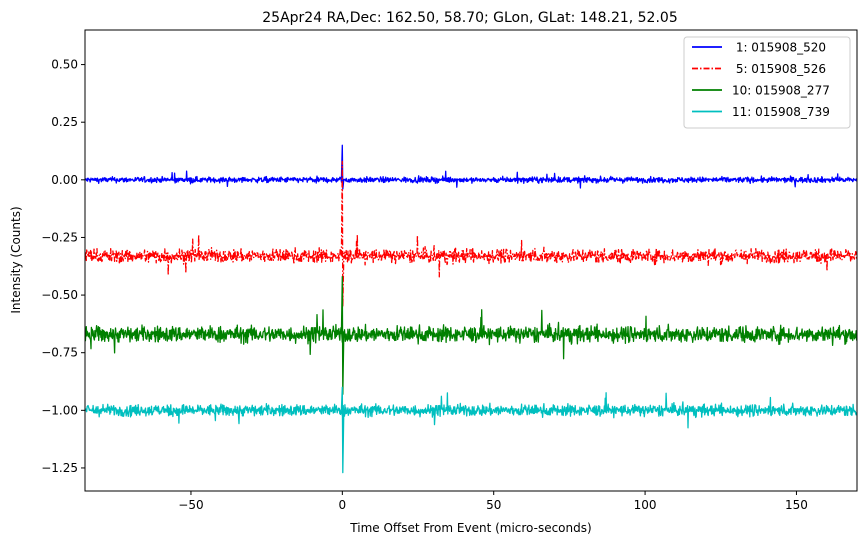 The image size is (866, 545). I want to click on y-tick-label: 0.25, so click(64, 122).